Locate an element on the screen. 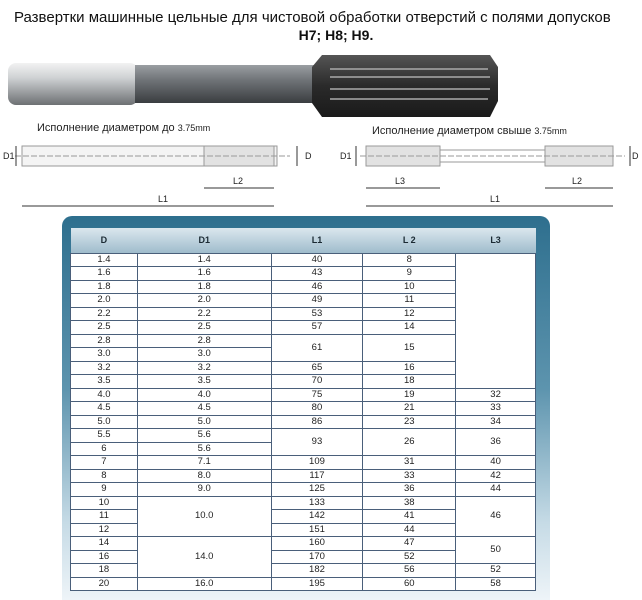  label-l1-left: L1 is located at coordinates (163, 199).